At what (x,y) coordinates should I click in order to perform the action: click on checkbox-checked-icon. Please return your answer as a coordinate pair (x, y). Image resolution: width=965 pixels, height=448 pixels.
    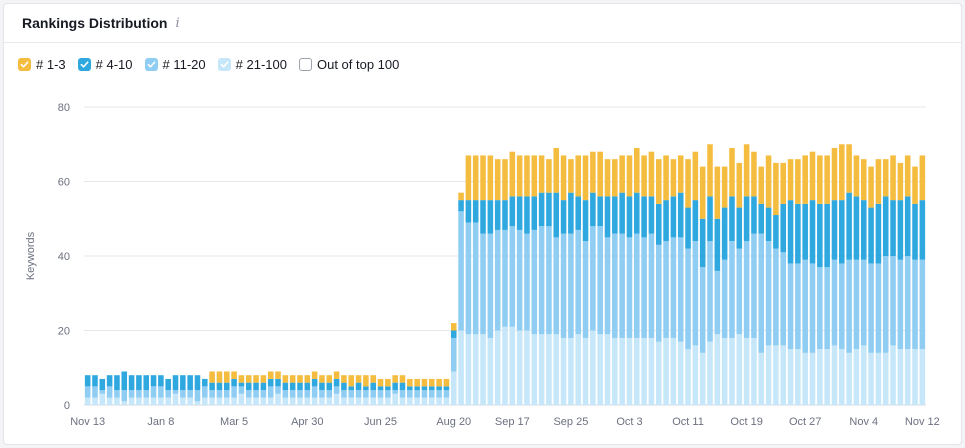
    Looking at the image, I should click on (24, 64).